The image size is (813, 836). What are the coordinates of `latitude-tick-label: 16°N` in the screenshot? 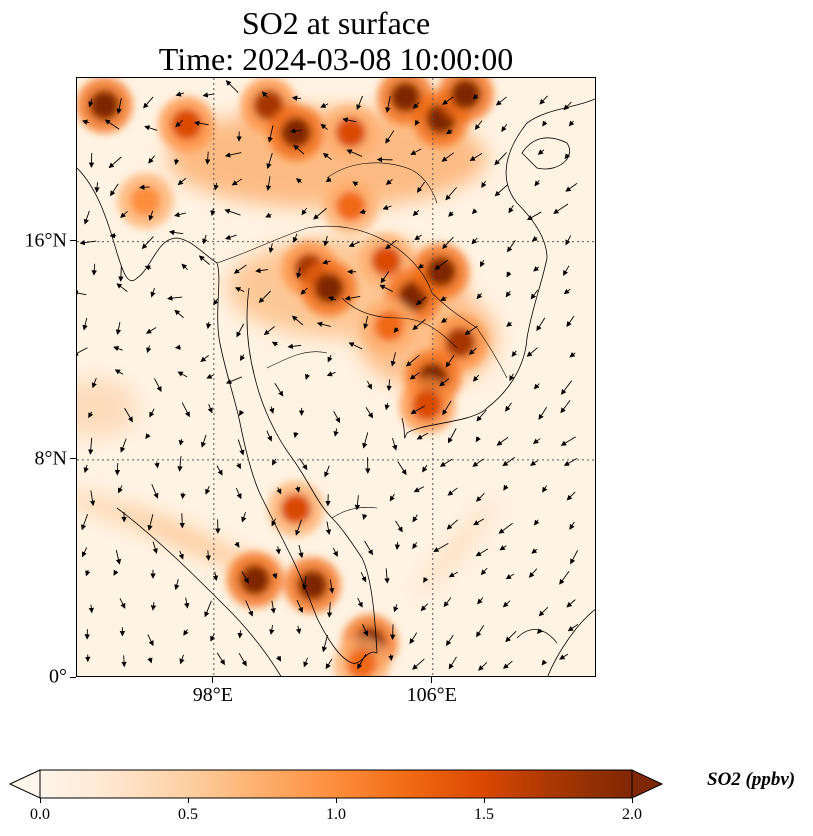 It's located at (45, 240).